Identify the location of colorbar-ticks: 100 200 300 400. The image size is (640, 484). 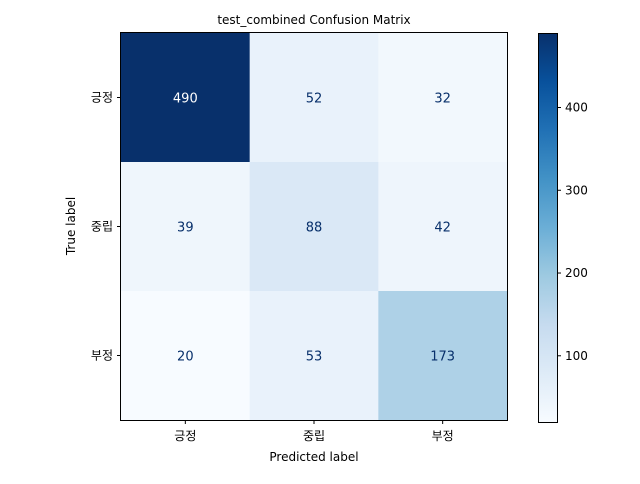
(572, 231).